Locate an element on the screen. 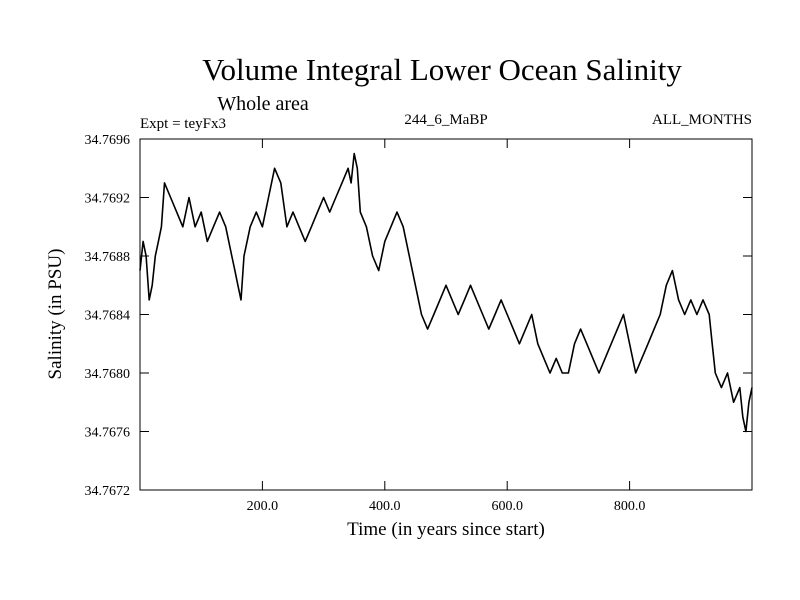  chart-title: Volume Integral Lower Ocean Salinity is located at coordinates (442, 69).